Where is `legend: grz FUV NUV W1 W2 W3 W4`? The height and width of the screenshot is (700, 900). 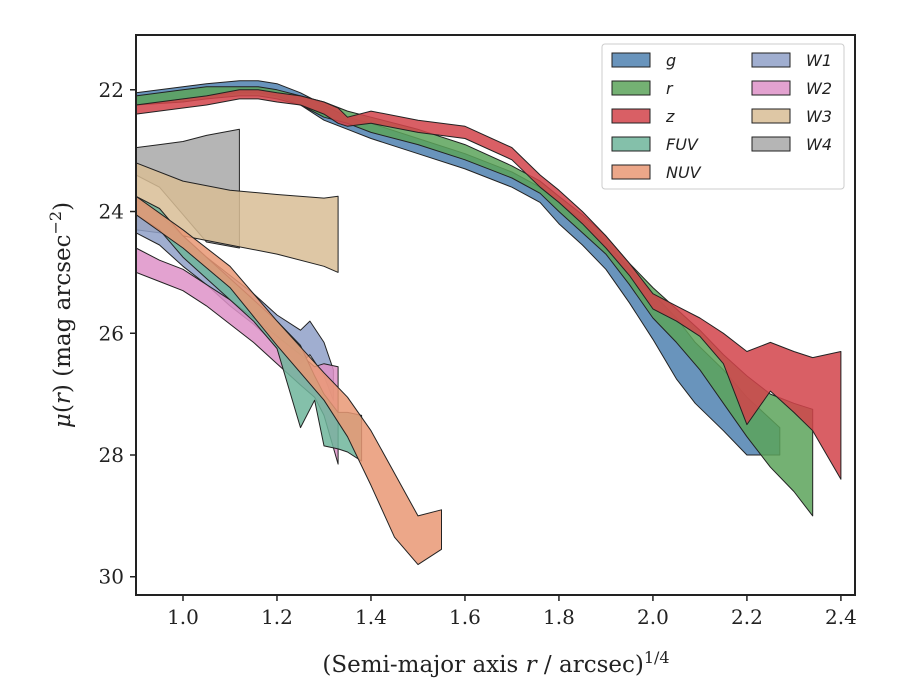
legend: grz FUV NUV W1 W2 W3 W4 is located at coordinates (723, 116).